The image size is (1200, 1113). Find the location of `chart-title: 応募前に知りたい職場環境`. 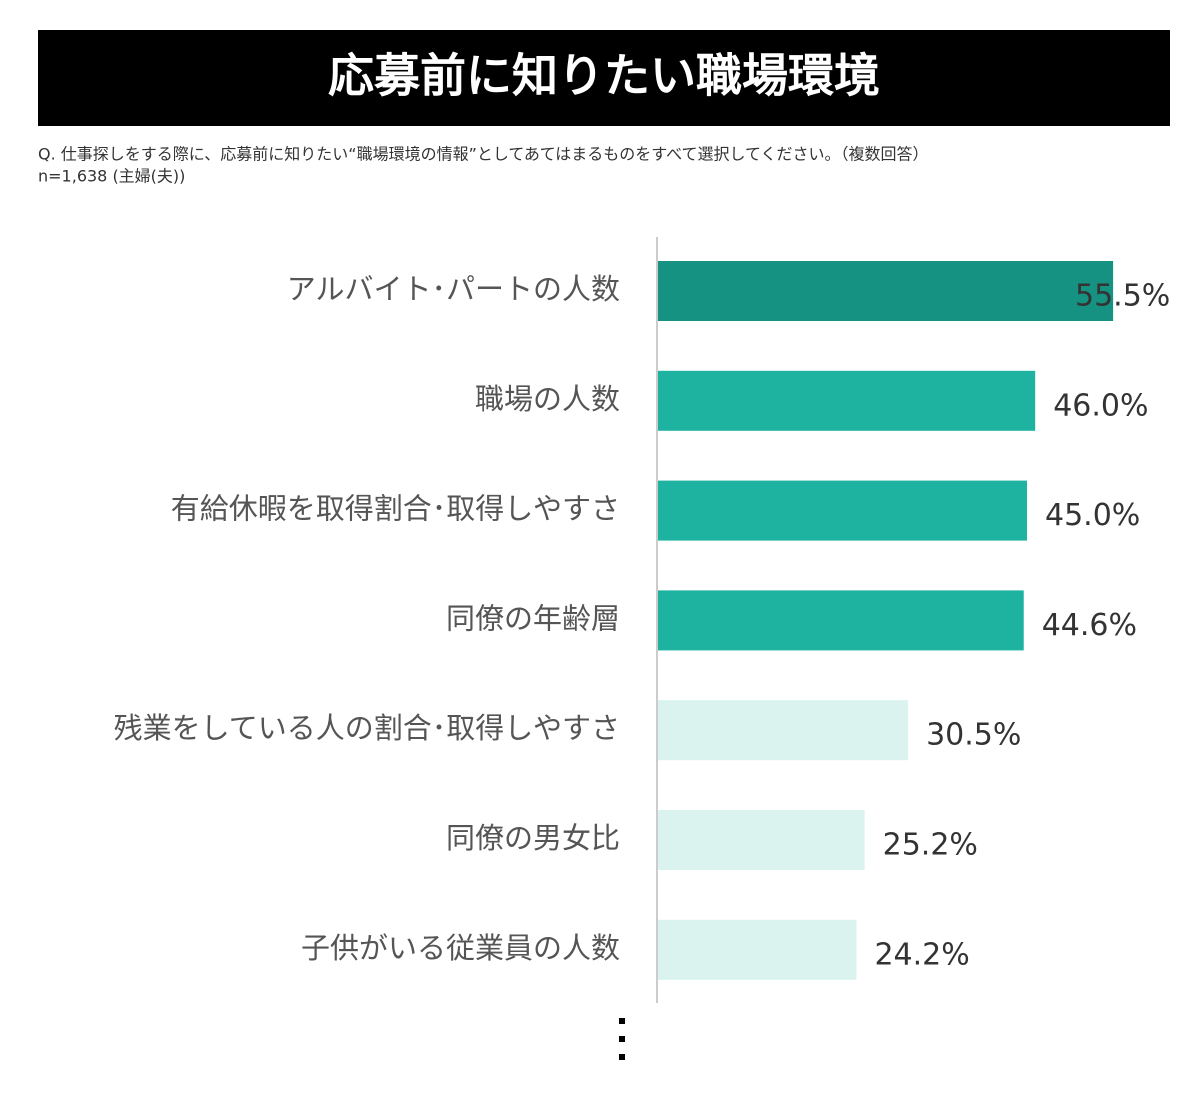

chart-title: 応募前に知りたい職場環境 is located at coordinates (604, 76).